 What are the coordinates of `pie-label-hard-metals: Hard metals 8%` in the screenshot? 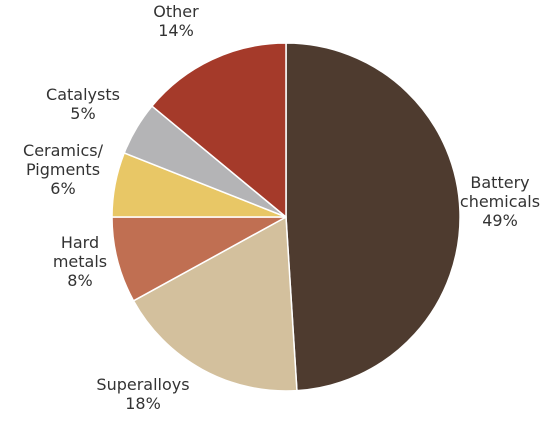 It's located at (80, 261).